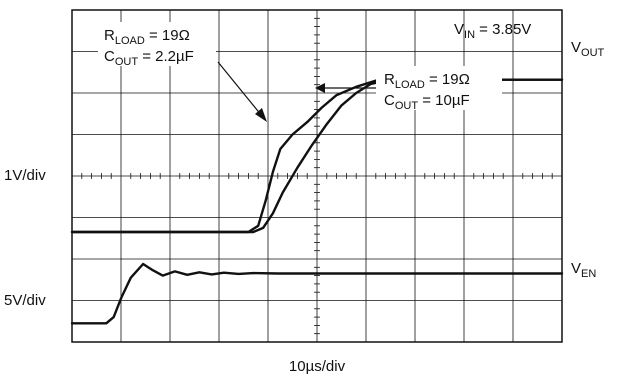 The image size is (619, 379). Describe the element at coordinates (25, 300) in the screenshot. I see `lower-scale-label: 5V/div` at that location.